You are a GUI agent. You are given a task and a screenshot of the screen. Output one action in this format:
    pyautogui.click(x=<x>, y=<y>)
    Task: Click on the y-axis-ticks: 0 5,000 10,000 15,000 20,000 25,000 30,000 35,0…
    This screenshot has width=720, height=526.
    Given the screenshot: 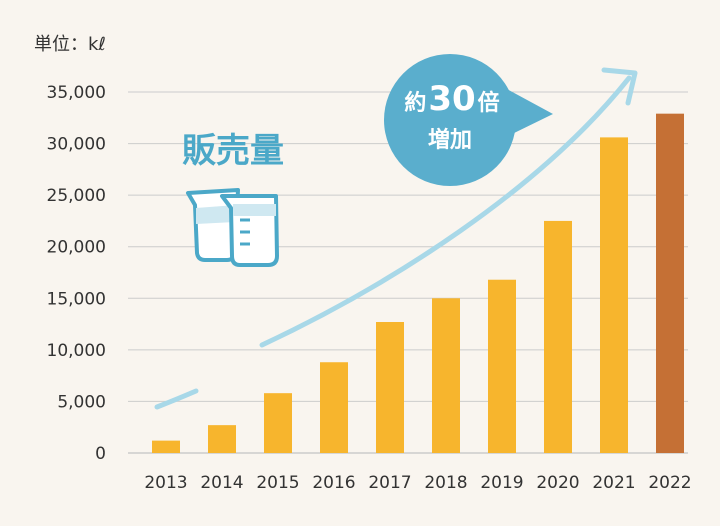 What is the action you would take?
    pyautogui.click(x=76, y=273)
    